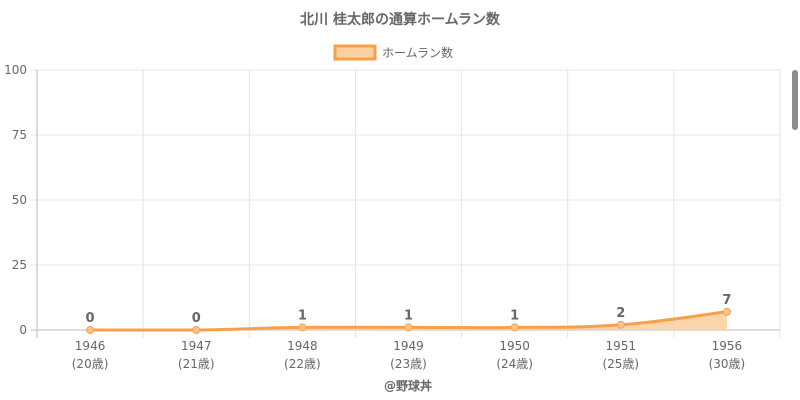  I want to click on x-tick-label: 1951, so click(621, 346).